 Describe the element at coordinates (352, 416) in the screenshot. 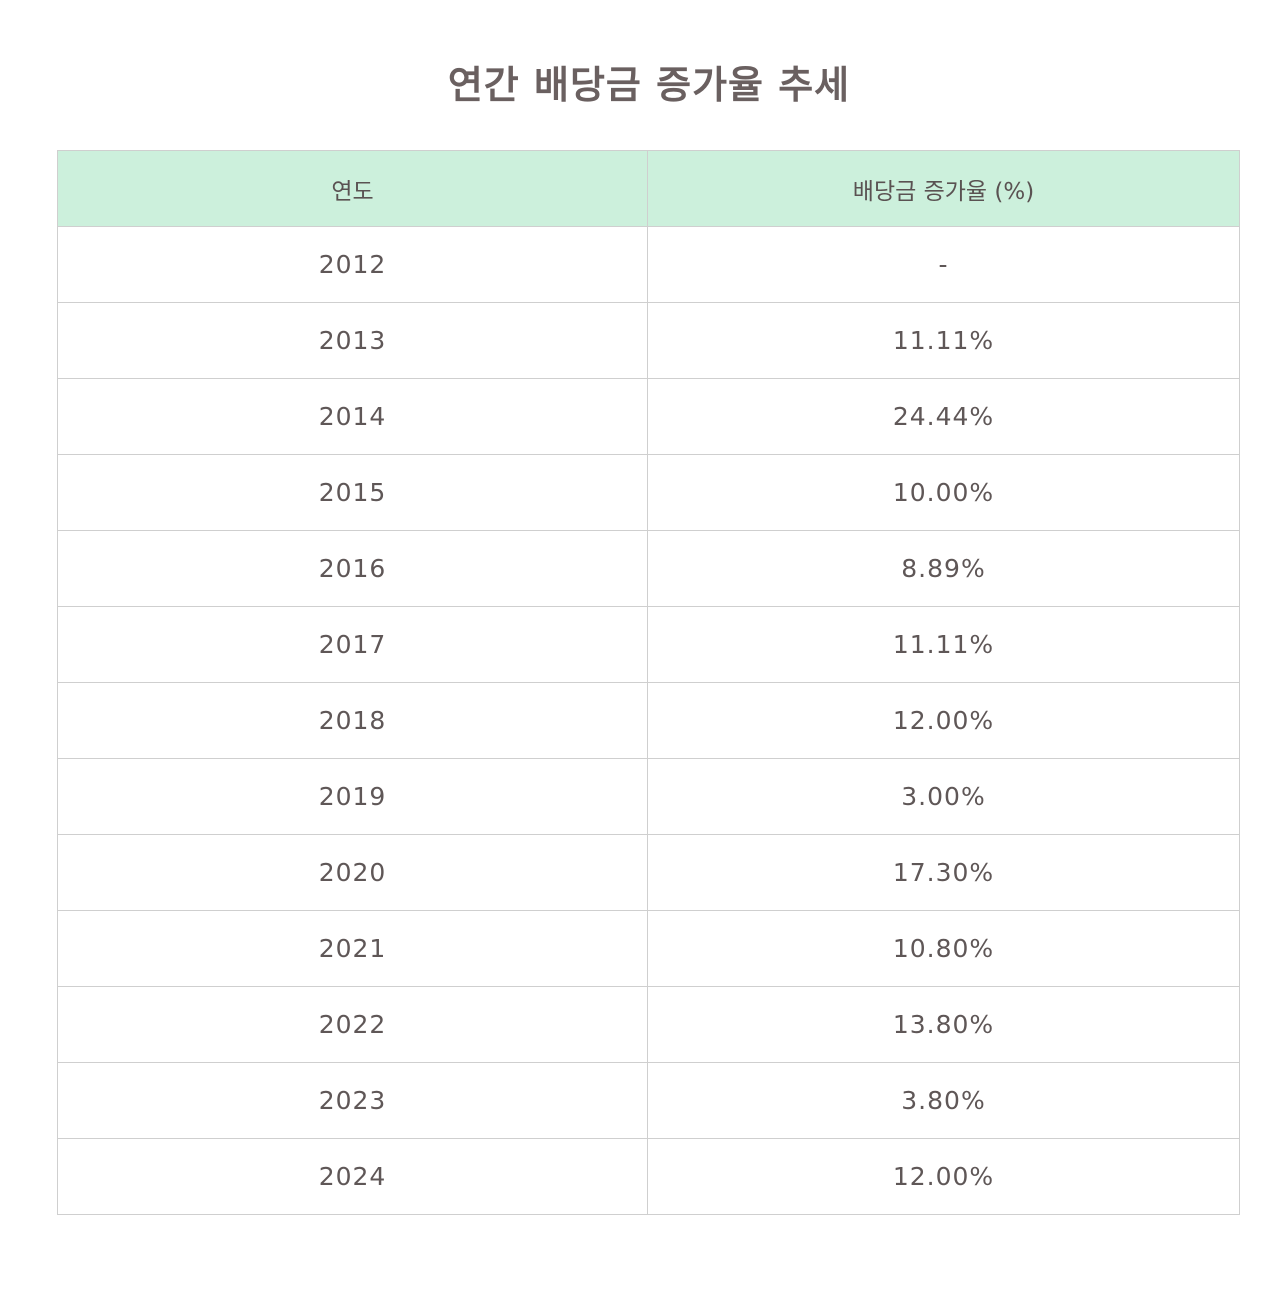

I see `cell-year: 2014` at that location.